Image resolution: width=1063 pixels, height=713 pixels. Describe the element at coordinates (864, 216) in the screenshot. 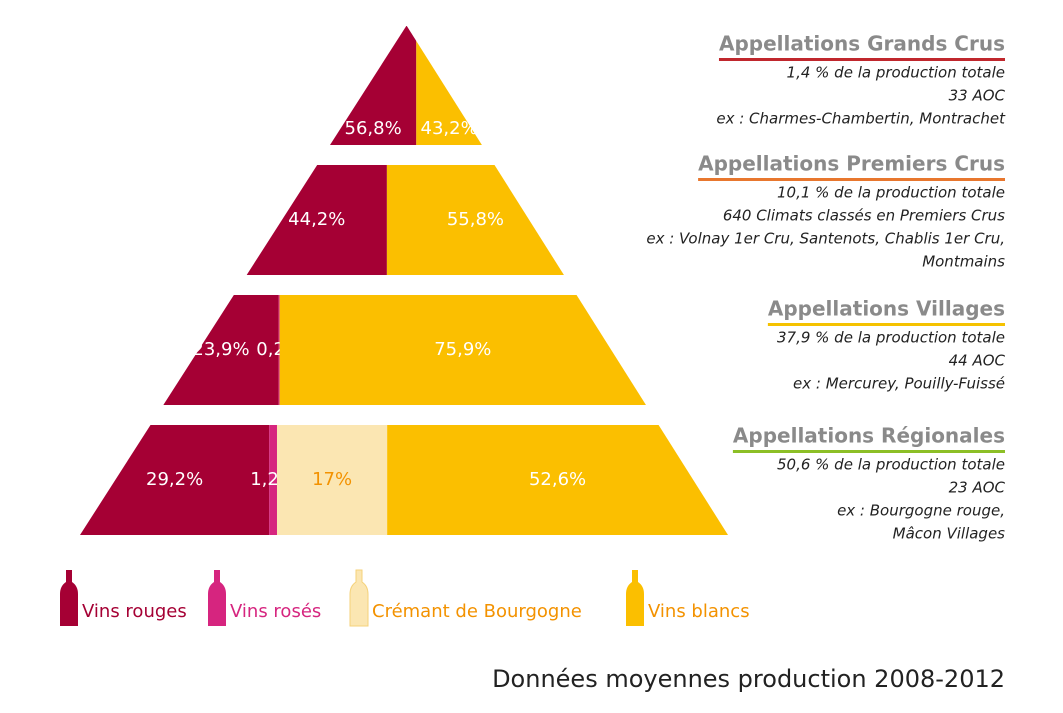

I see `level-description: 640 Climats classés en Premiers Crus` at that location.